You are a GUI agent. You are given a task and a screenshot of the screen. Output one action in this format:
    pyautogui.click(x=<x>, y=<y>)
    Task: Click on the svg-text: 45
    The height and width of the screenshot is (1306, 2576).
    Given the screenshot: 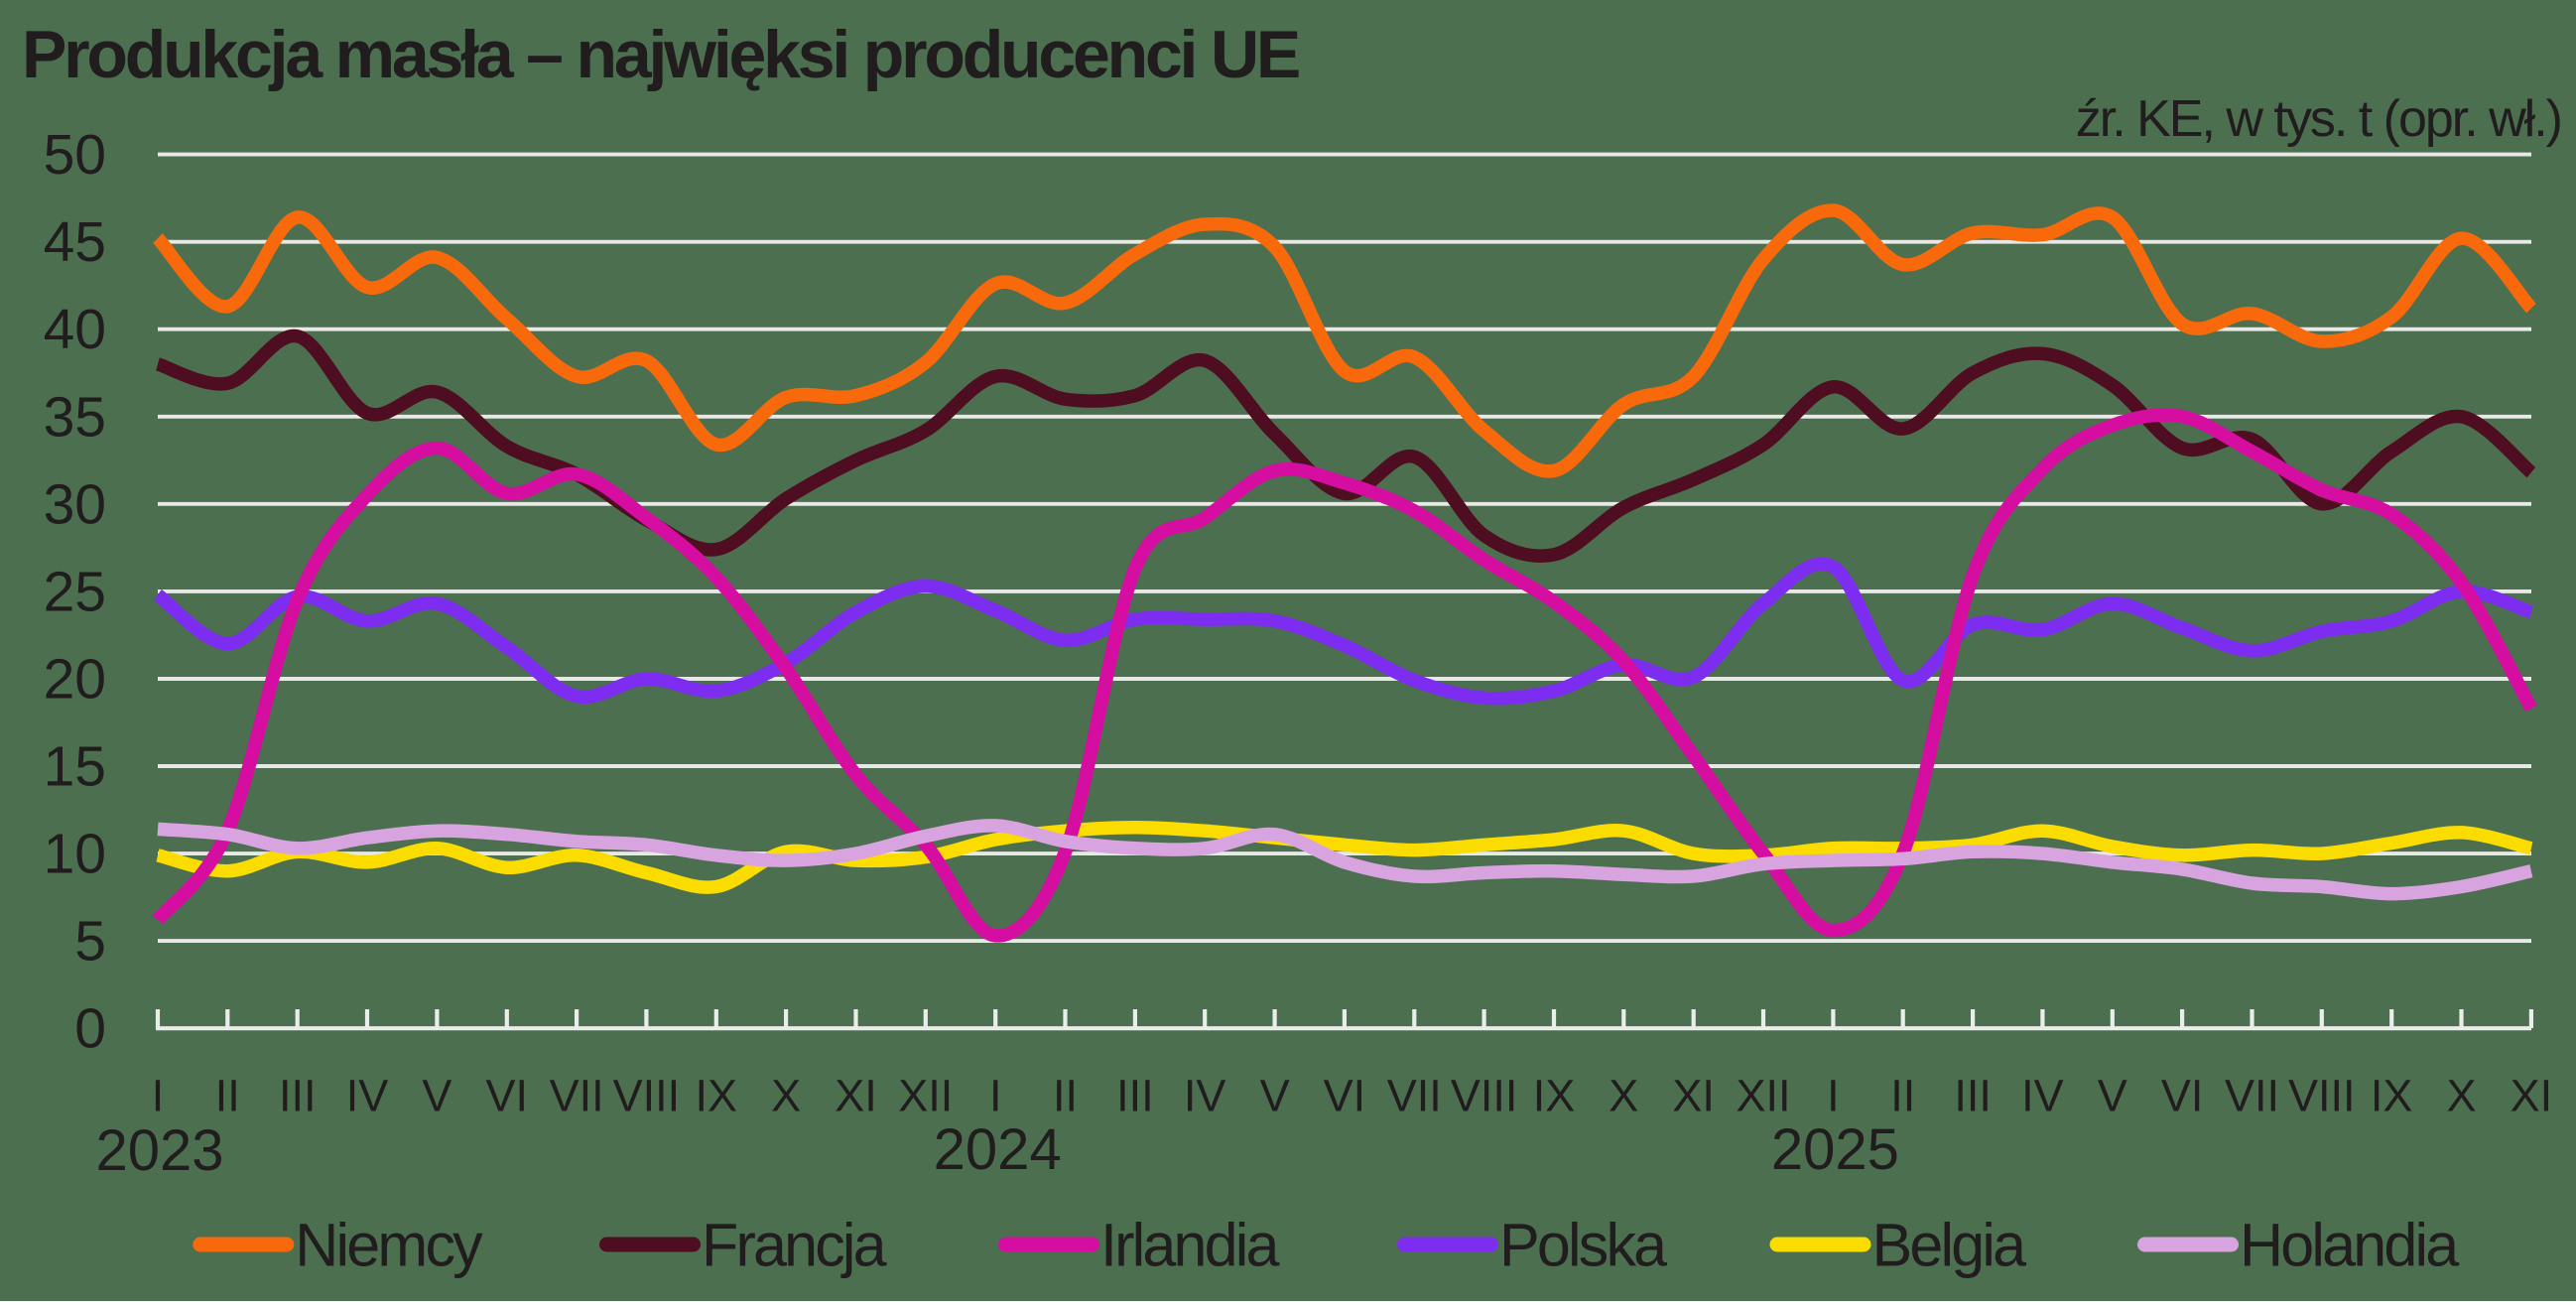 What is the action you would take?
    pyautogui.click(x=75, y=242)
    